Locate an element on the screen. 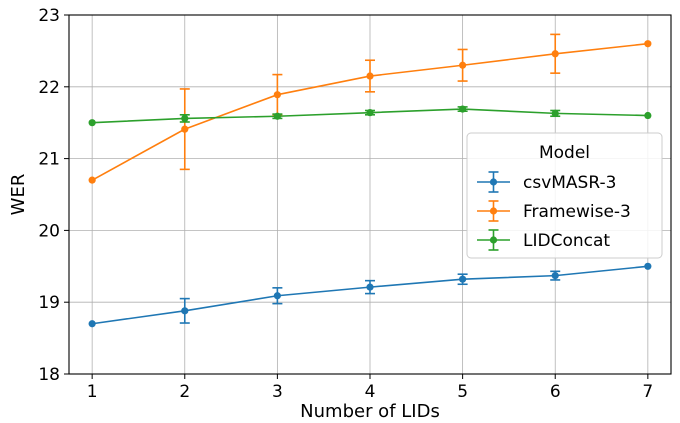  legend-box is located at coordinates (564, 195).